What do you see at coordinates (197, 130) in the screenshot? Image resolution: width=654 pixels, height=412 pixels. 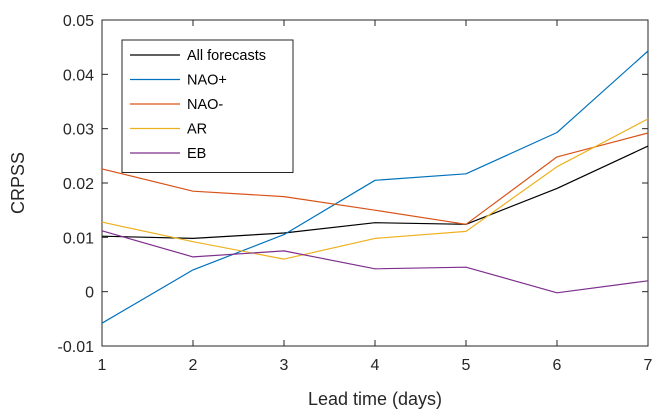 I see `legend-label: AR` at bounding box center [197, 130].